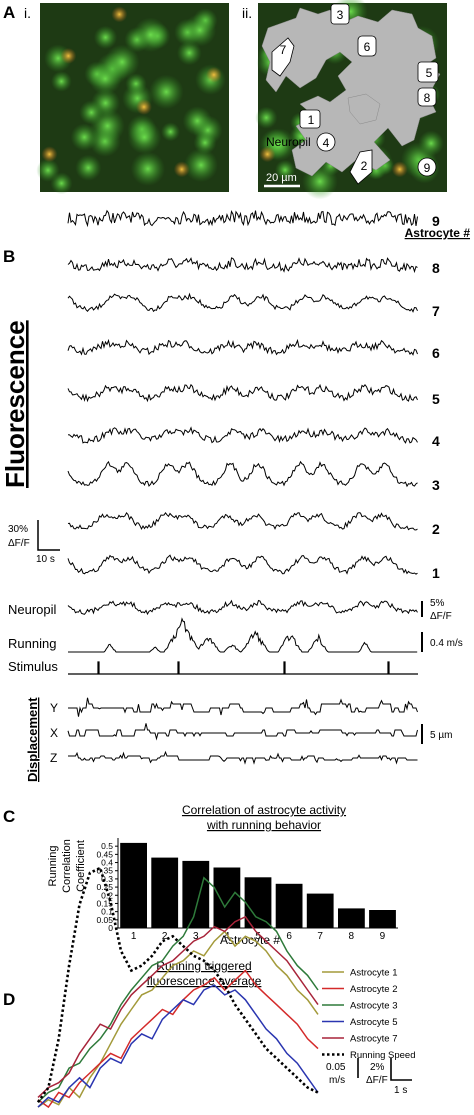 This screenshot has width=474, height=1115. What do you see at coordinates (437, 603) in the screenshot?
I see `scale-5-pct: 5%` at bounding box center [437, 603].